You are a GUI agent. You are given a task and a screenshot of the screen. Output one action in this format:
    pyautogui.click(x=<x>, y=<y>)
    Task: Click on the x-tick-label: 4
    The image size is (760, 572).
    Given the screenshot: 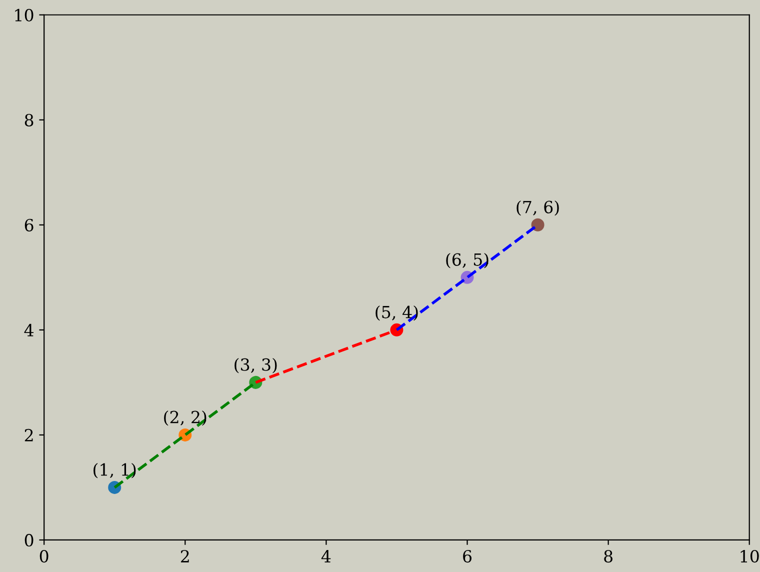 What is the action you would take?
    pyautogui.click(x=326, y=556)
    